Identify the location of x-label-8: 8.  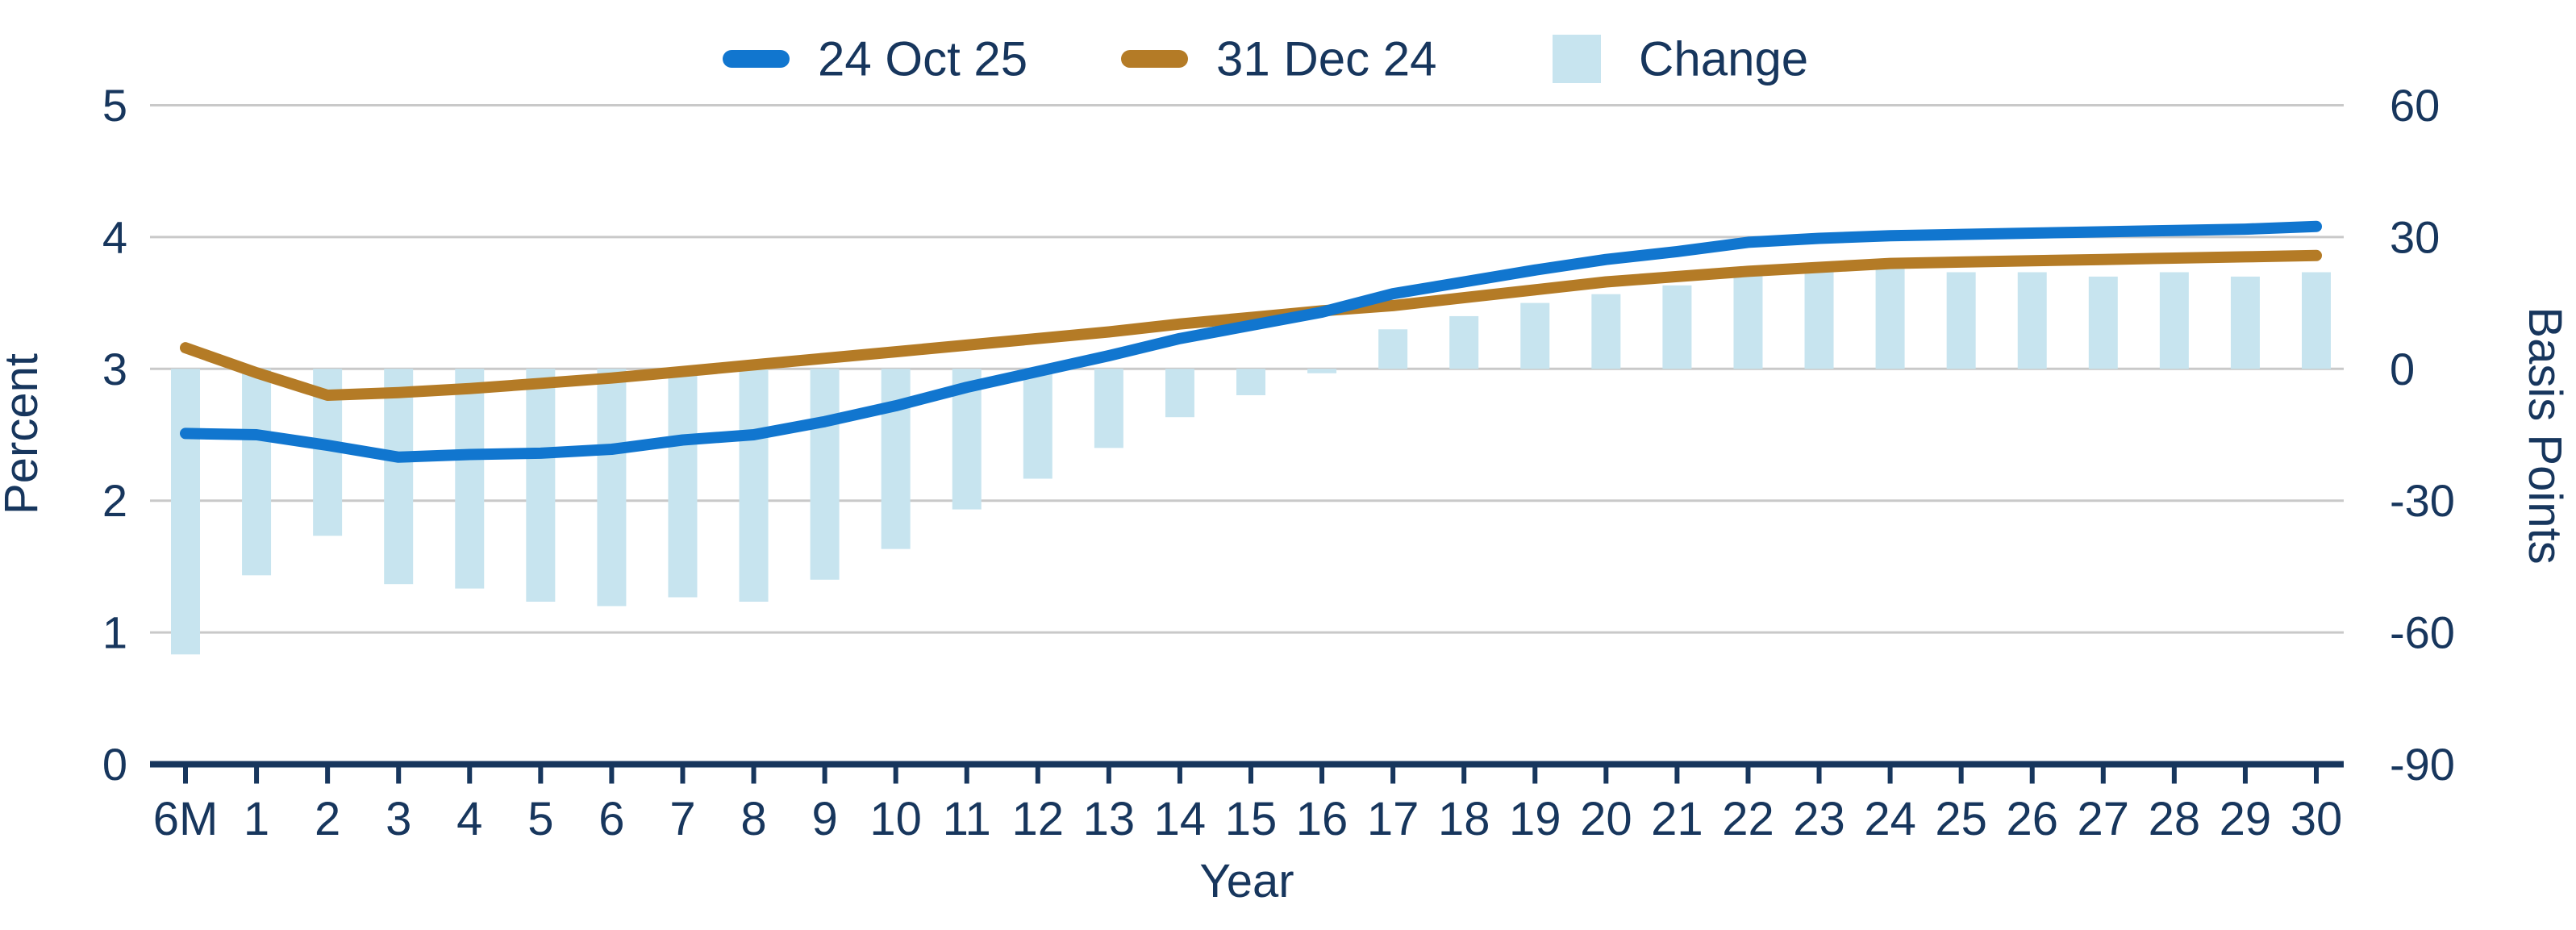
(753, 819).